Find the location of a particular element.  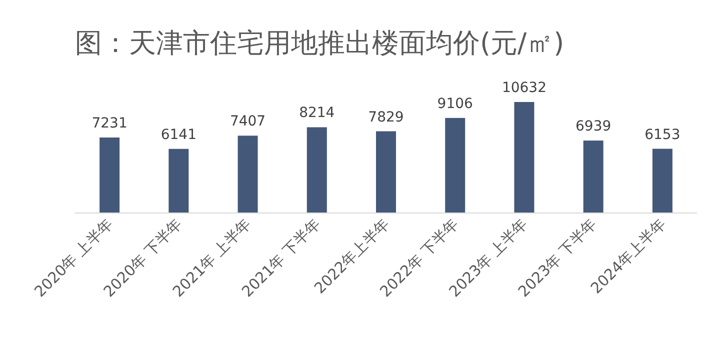

chart-title: 图：天津市住宅用地推出楼面均价(元/㎡) is located at coordinates (319, 43).